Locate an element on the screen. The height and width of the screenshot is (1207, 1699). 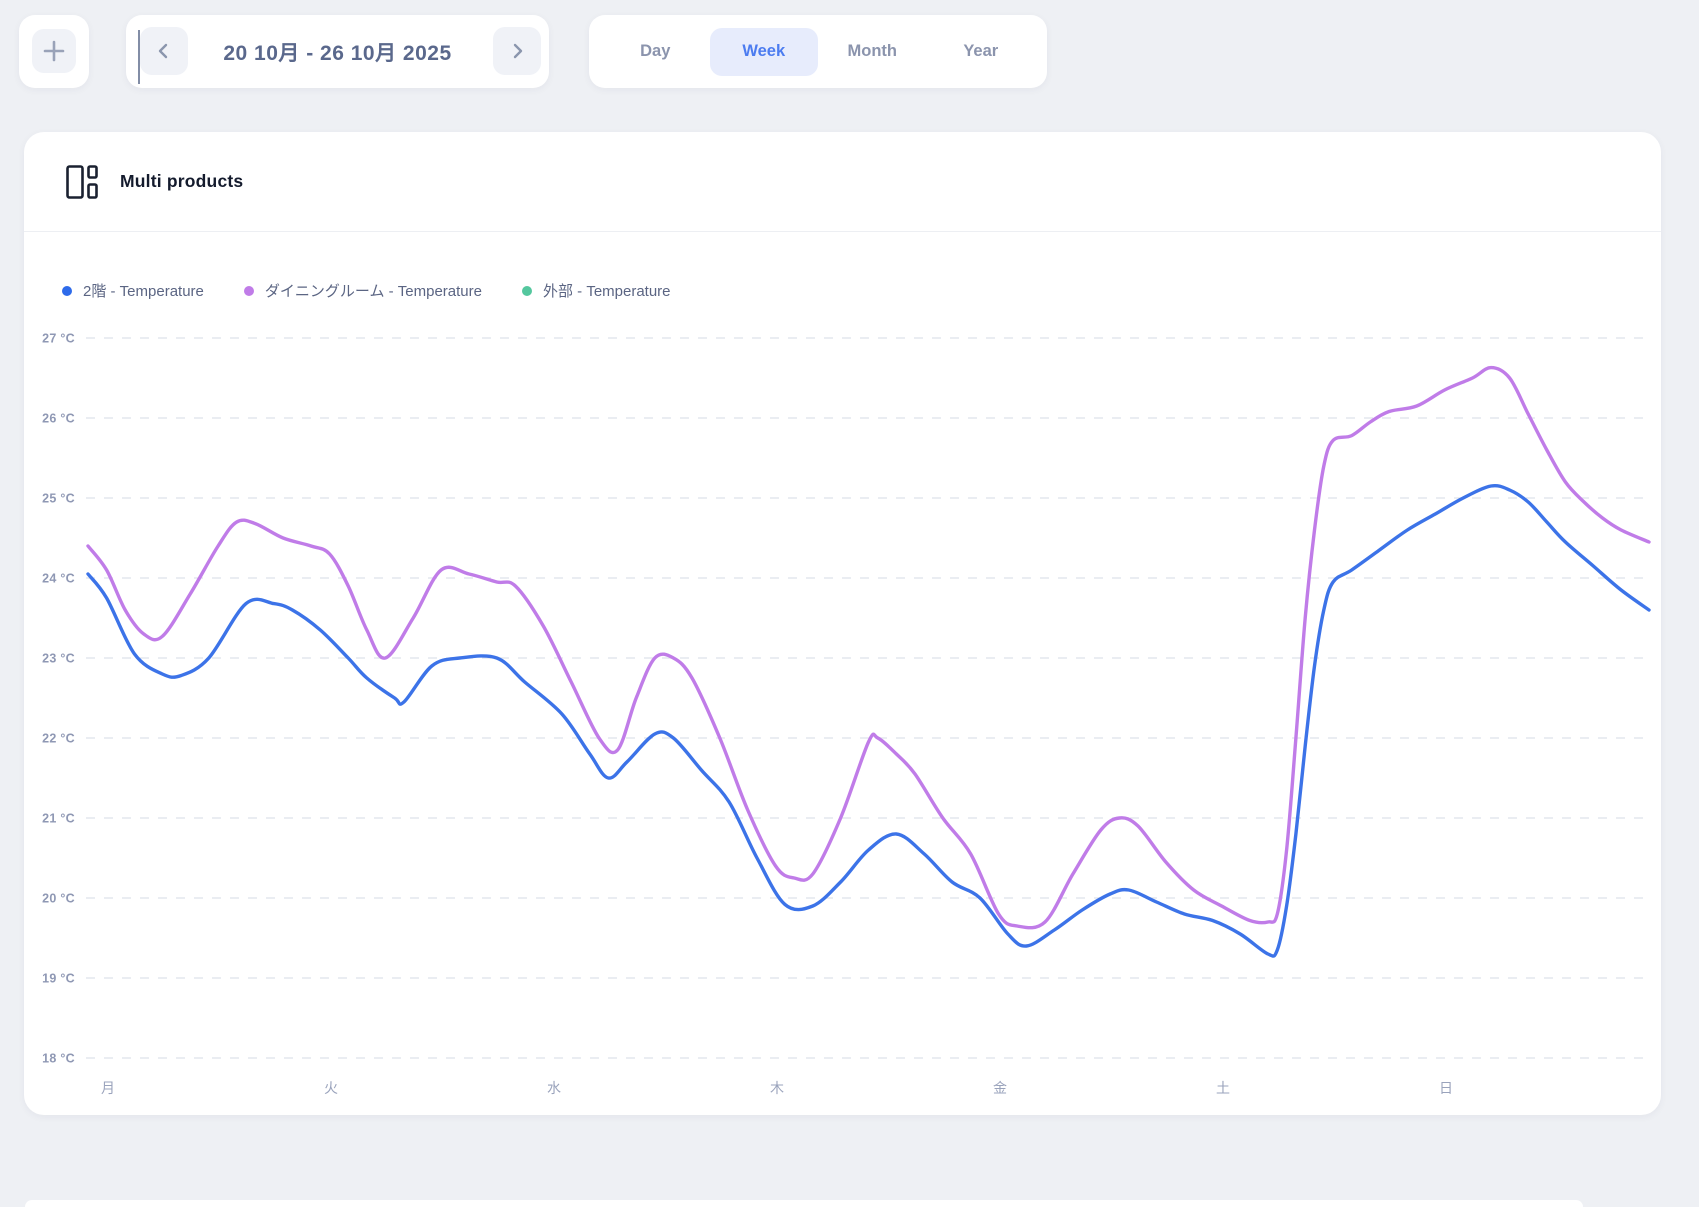
svg-text: 23 °C is located at coordinates (58, 659).